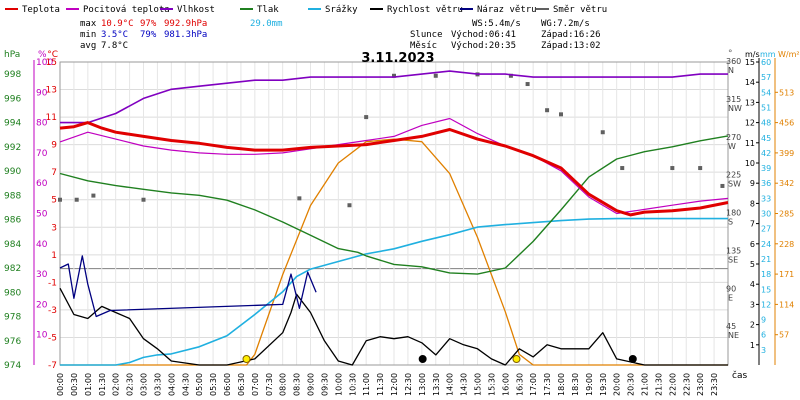  What do you see at coordinates (12, 293) in the screenshot?
I see `pressure-tick-label: 980` at bounding box center [12, 293].